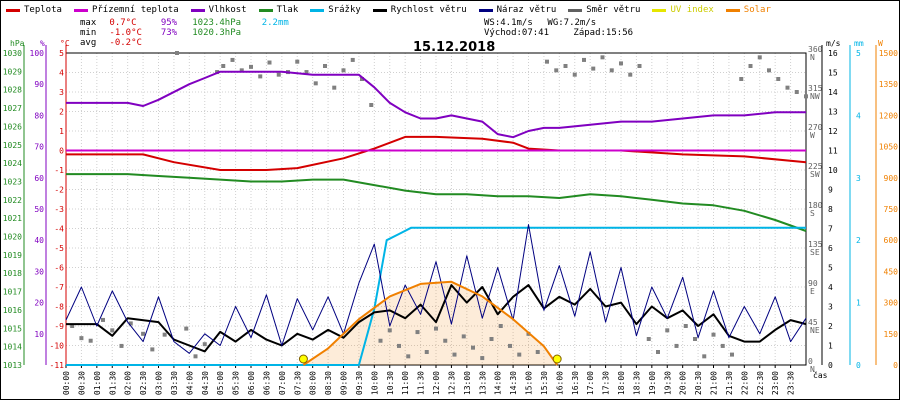  What do you see at coordinates (830, 190) in the screenshot?
I see `axis-tick-ms: 9` at bounding box center [830, 190].